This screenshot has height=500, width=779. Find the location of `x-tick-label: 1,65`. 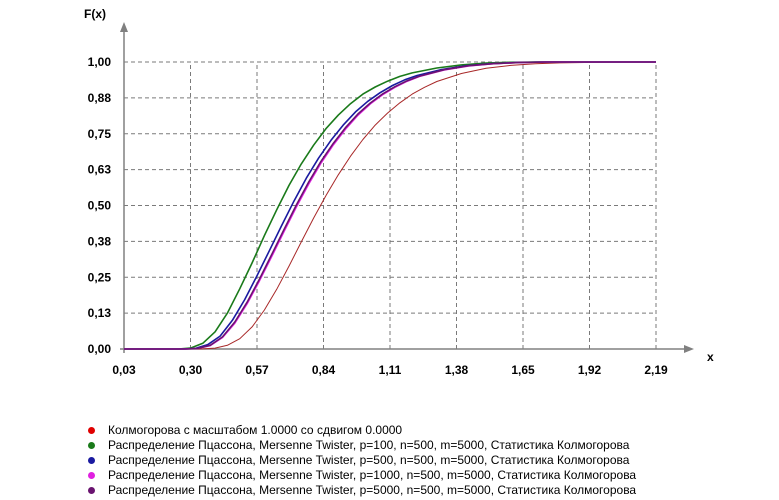

x-tick-label: 1,65 is located at coordinates (523, 370).